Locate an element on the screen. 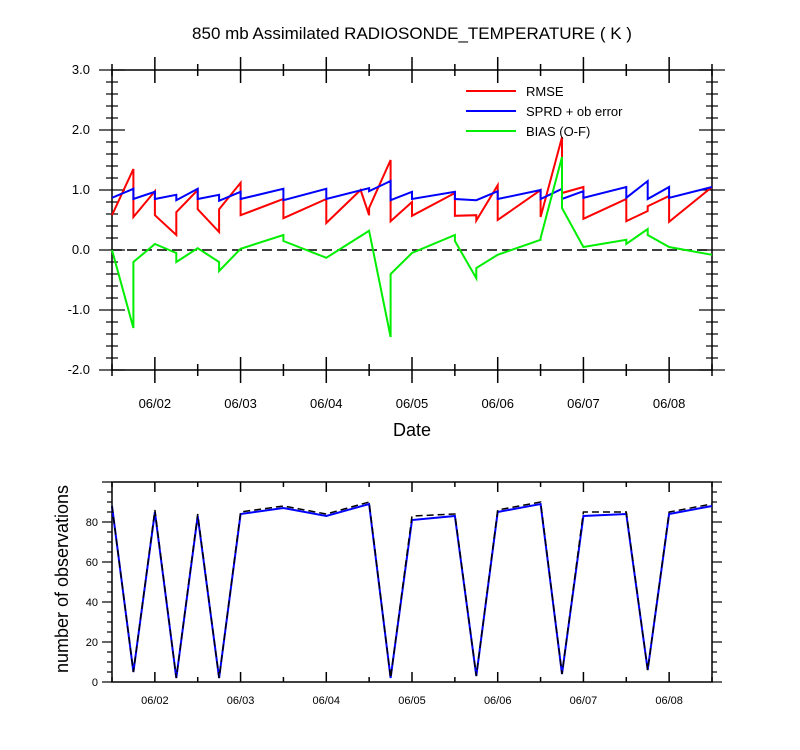 This screenshot has height=750, width=800. y-tick-label: 0.0 is located at coordinates (81, 249).